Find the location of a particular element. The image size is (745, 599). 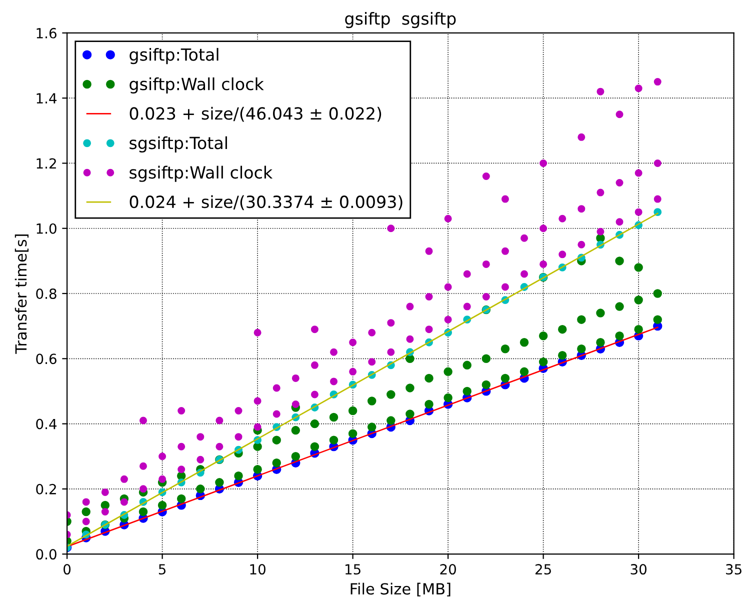

x-tick-label: 35 is located at coordinates (734, 569).